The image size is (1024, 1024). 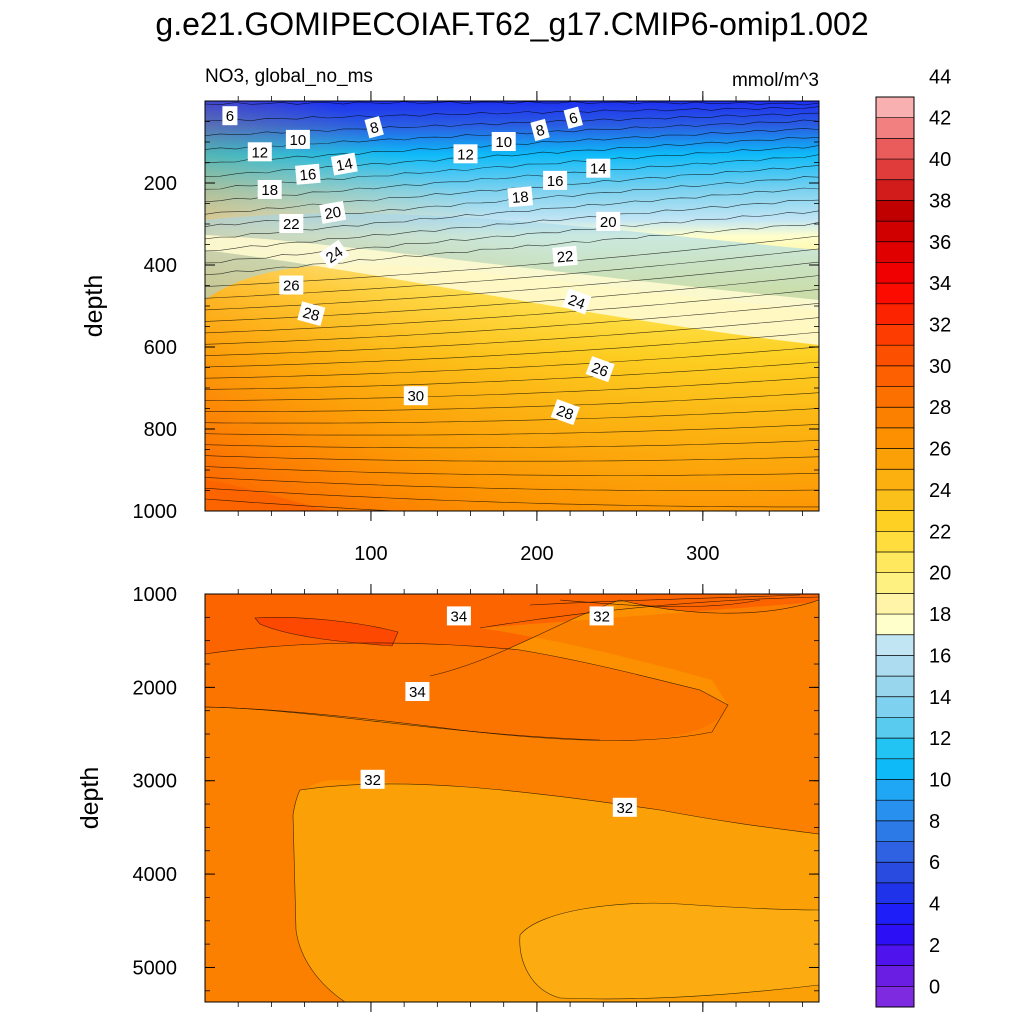 I want to click on contour-label: 20, so click(x=333, y=212).